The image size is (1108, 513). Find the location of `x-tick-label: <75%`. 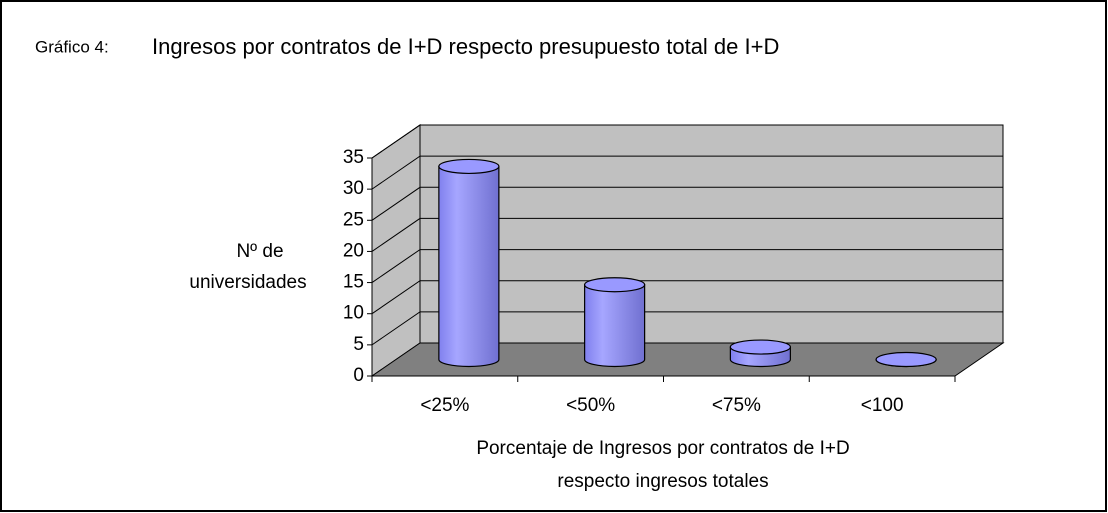

x-tick-label: <75% is located at coordinates (736, 405).